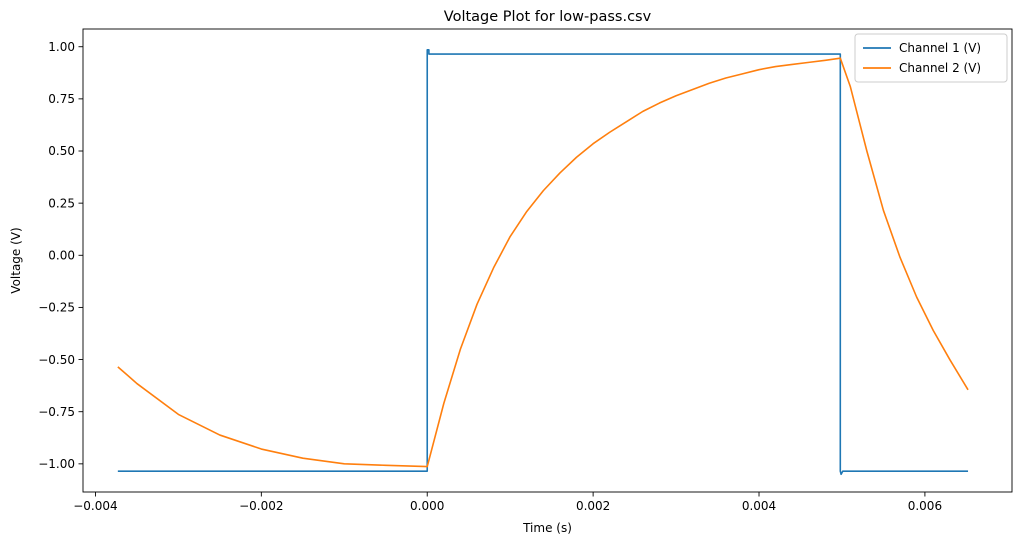  What do you see at coordinates (56, 308) in the screenshot?
I see `y-tick-label: −0.25` at bounding box center [56, 308].